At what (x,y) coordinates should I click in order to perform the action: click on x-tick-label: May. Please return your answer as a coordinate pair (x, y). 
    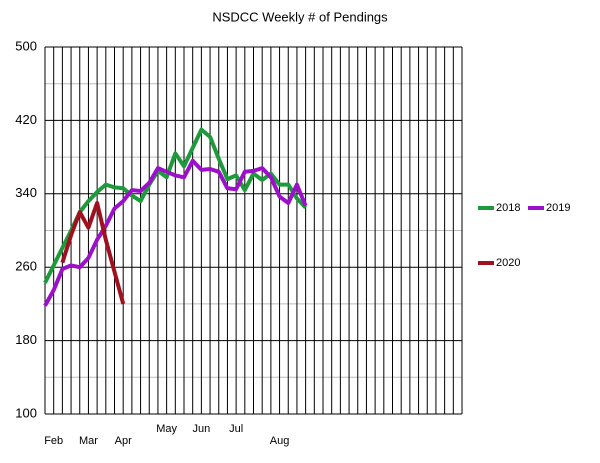
    Looking at the image, I should click on (166, 429).